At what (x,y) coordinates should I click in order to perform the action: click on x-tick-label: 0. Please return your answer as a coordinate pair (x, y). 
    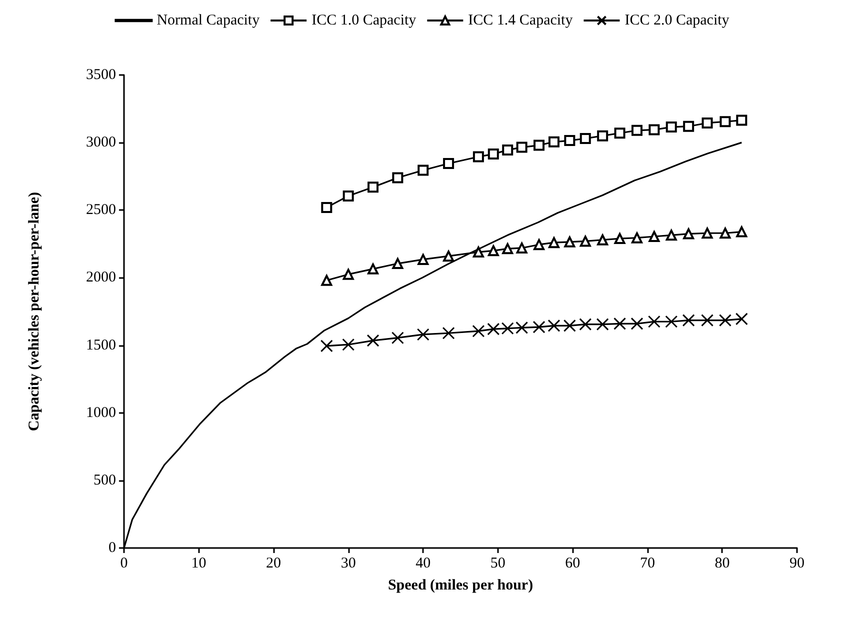
    Looking at the image, I should click on (124, 564).